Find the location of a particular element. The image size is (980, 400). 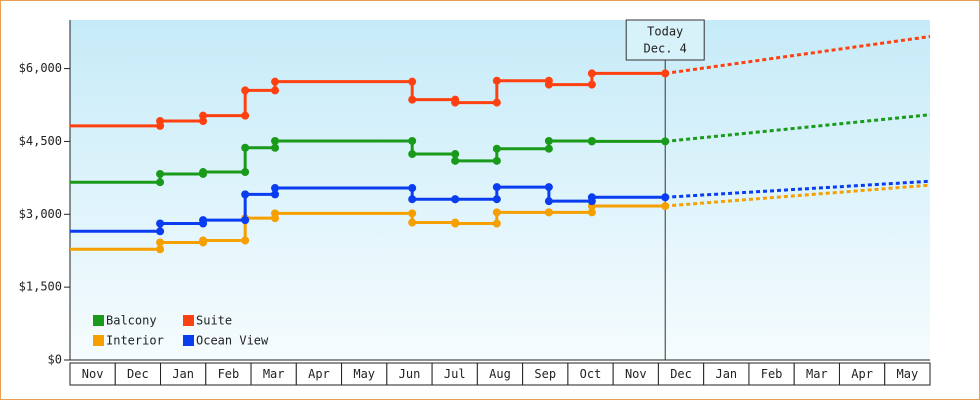

legend-label: Balcony is located at coordinates (131, 321).